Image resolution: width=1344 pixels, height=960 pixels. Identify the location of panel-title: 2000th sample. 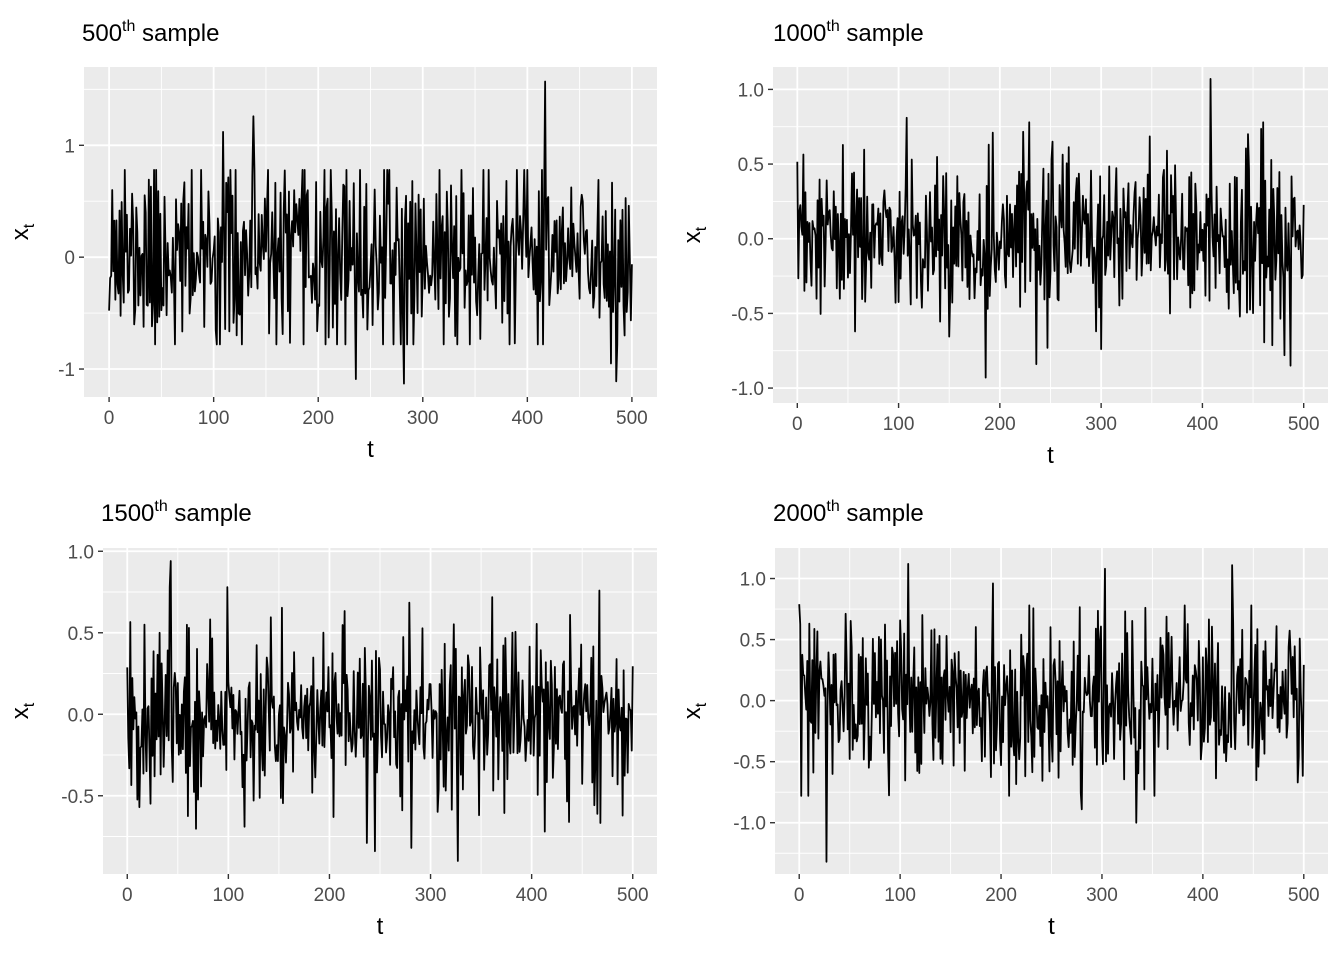
(848, 512).